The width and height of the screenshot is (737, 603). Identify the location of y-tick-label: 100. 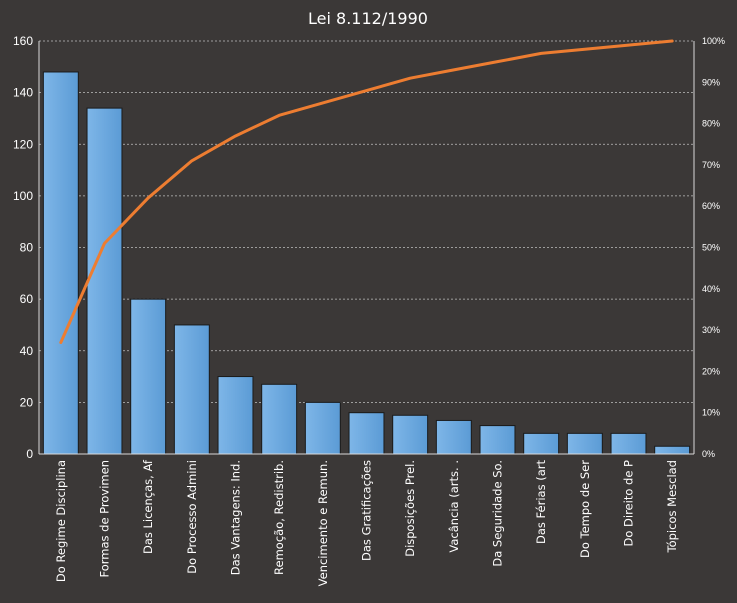
(23, 196).